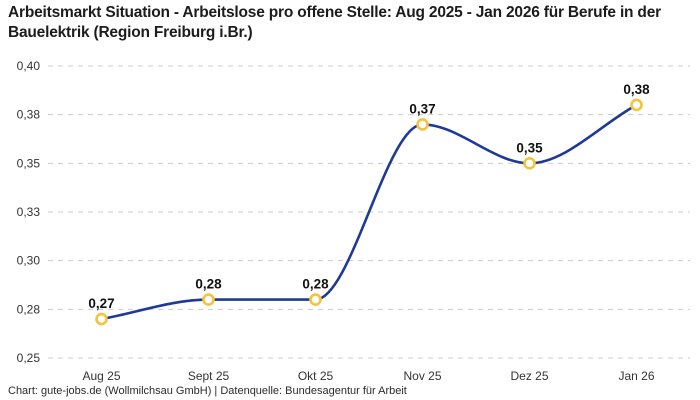  What do you see at coordinates (636, 376) in the screenshot?
I see `x-tick-label: Jan 26` at bounding box center [636, 376].